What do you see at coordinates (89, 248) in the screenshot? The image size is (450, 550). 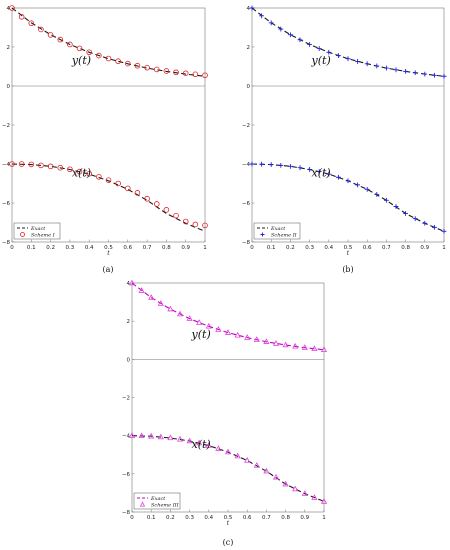 I see `x-tick-label: 0.4` at bounding box center [89, 248].